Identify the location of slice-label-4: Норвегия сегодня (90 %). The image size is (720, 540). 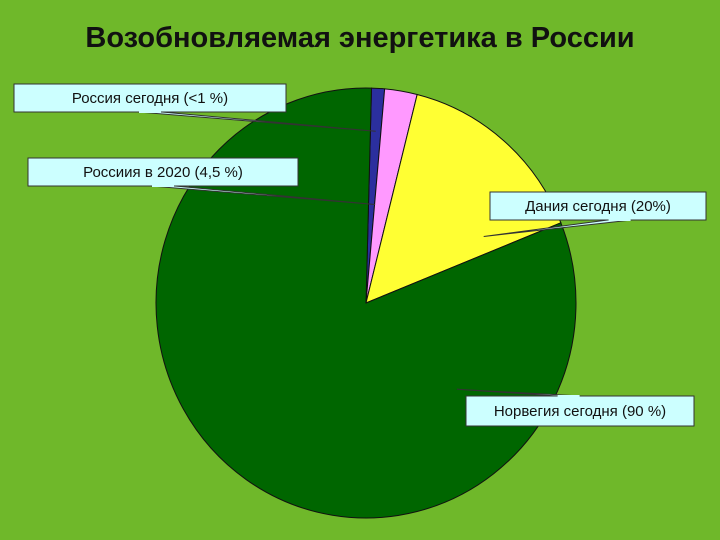
(580, 411).